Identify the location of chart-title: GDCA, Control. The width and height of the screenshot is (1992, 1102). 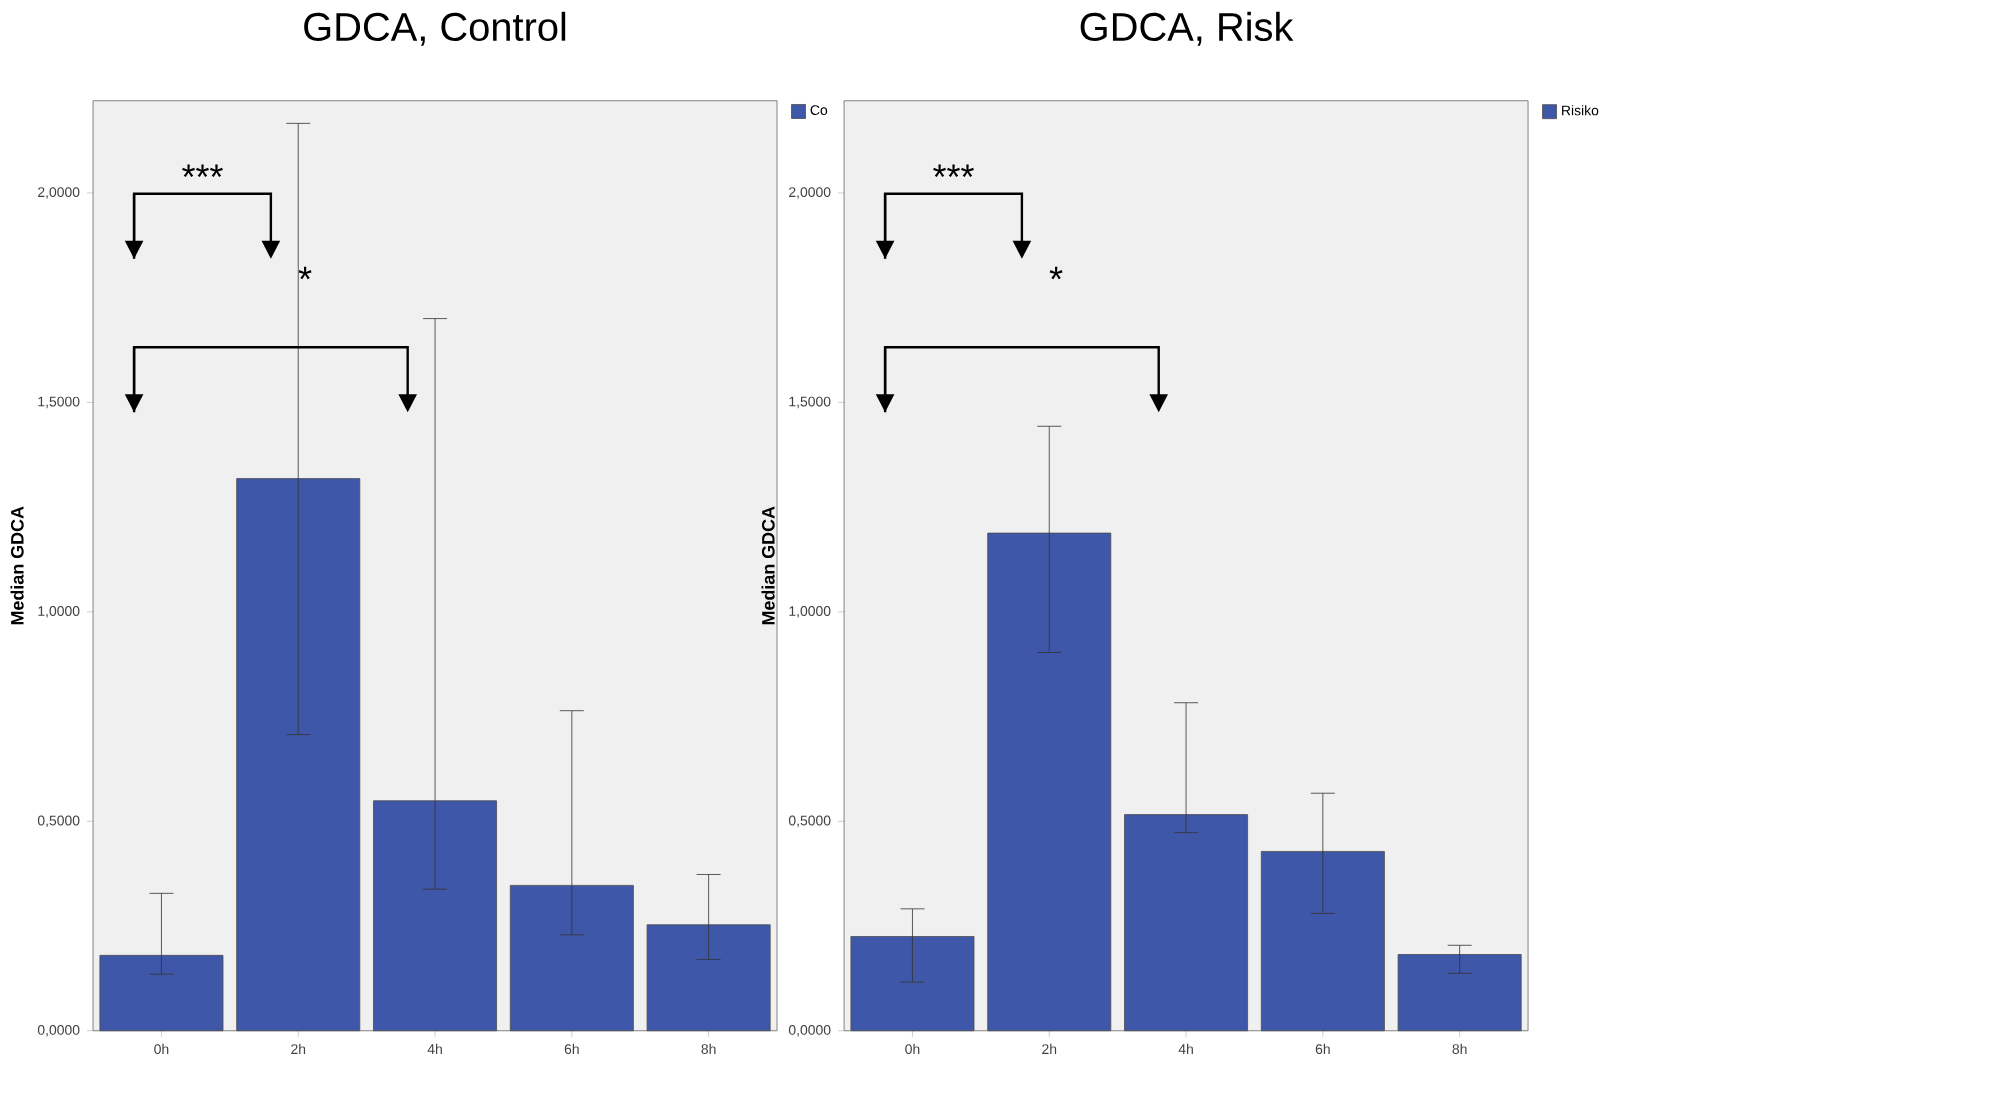
(435, 28).